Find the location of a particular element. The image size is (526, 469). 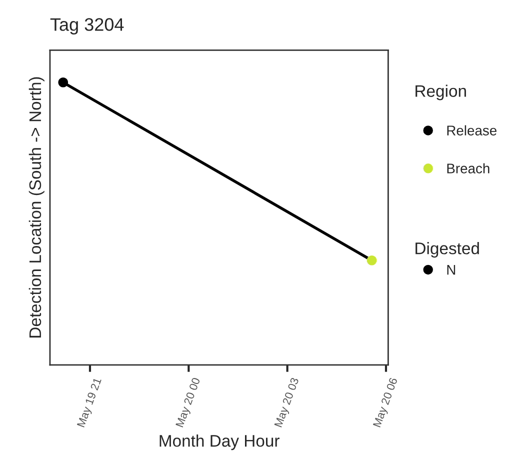

legend-label: Breach is located at coordinates (468, 168).